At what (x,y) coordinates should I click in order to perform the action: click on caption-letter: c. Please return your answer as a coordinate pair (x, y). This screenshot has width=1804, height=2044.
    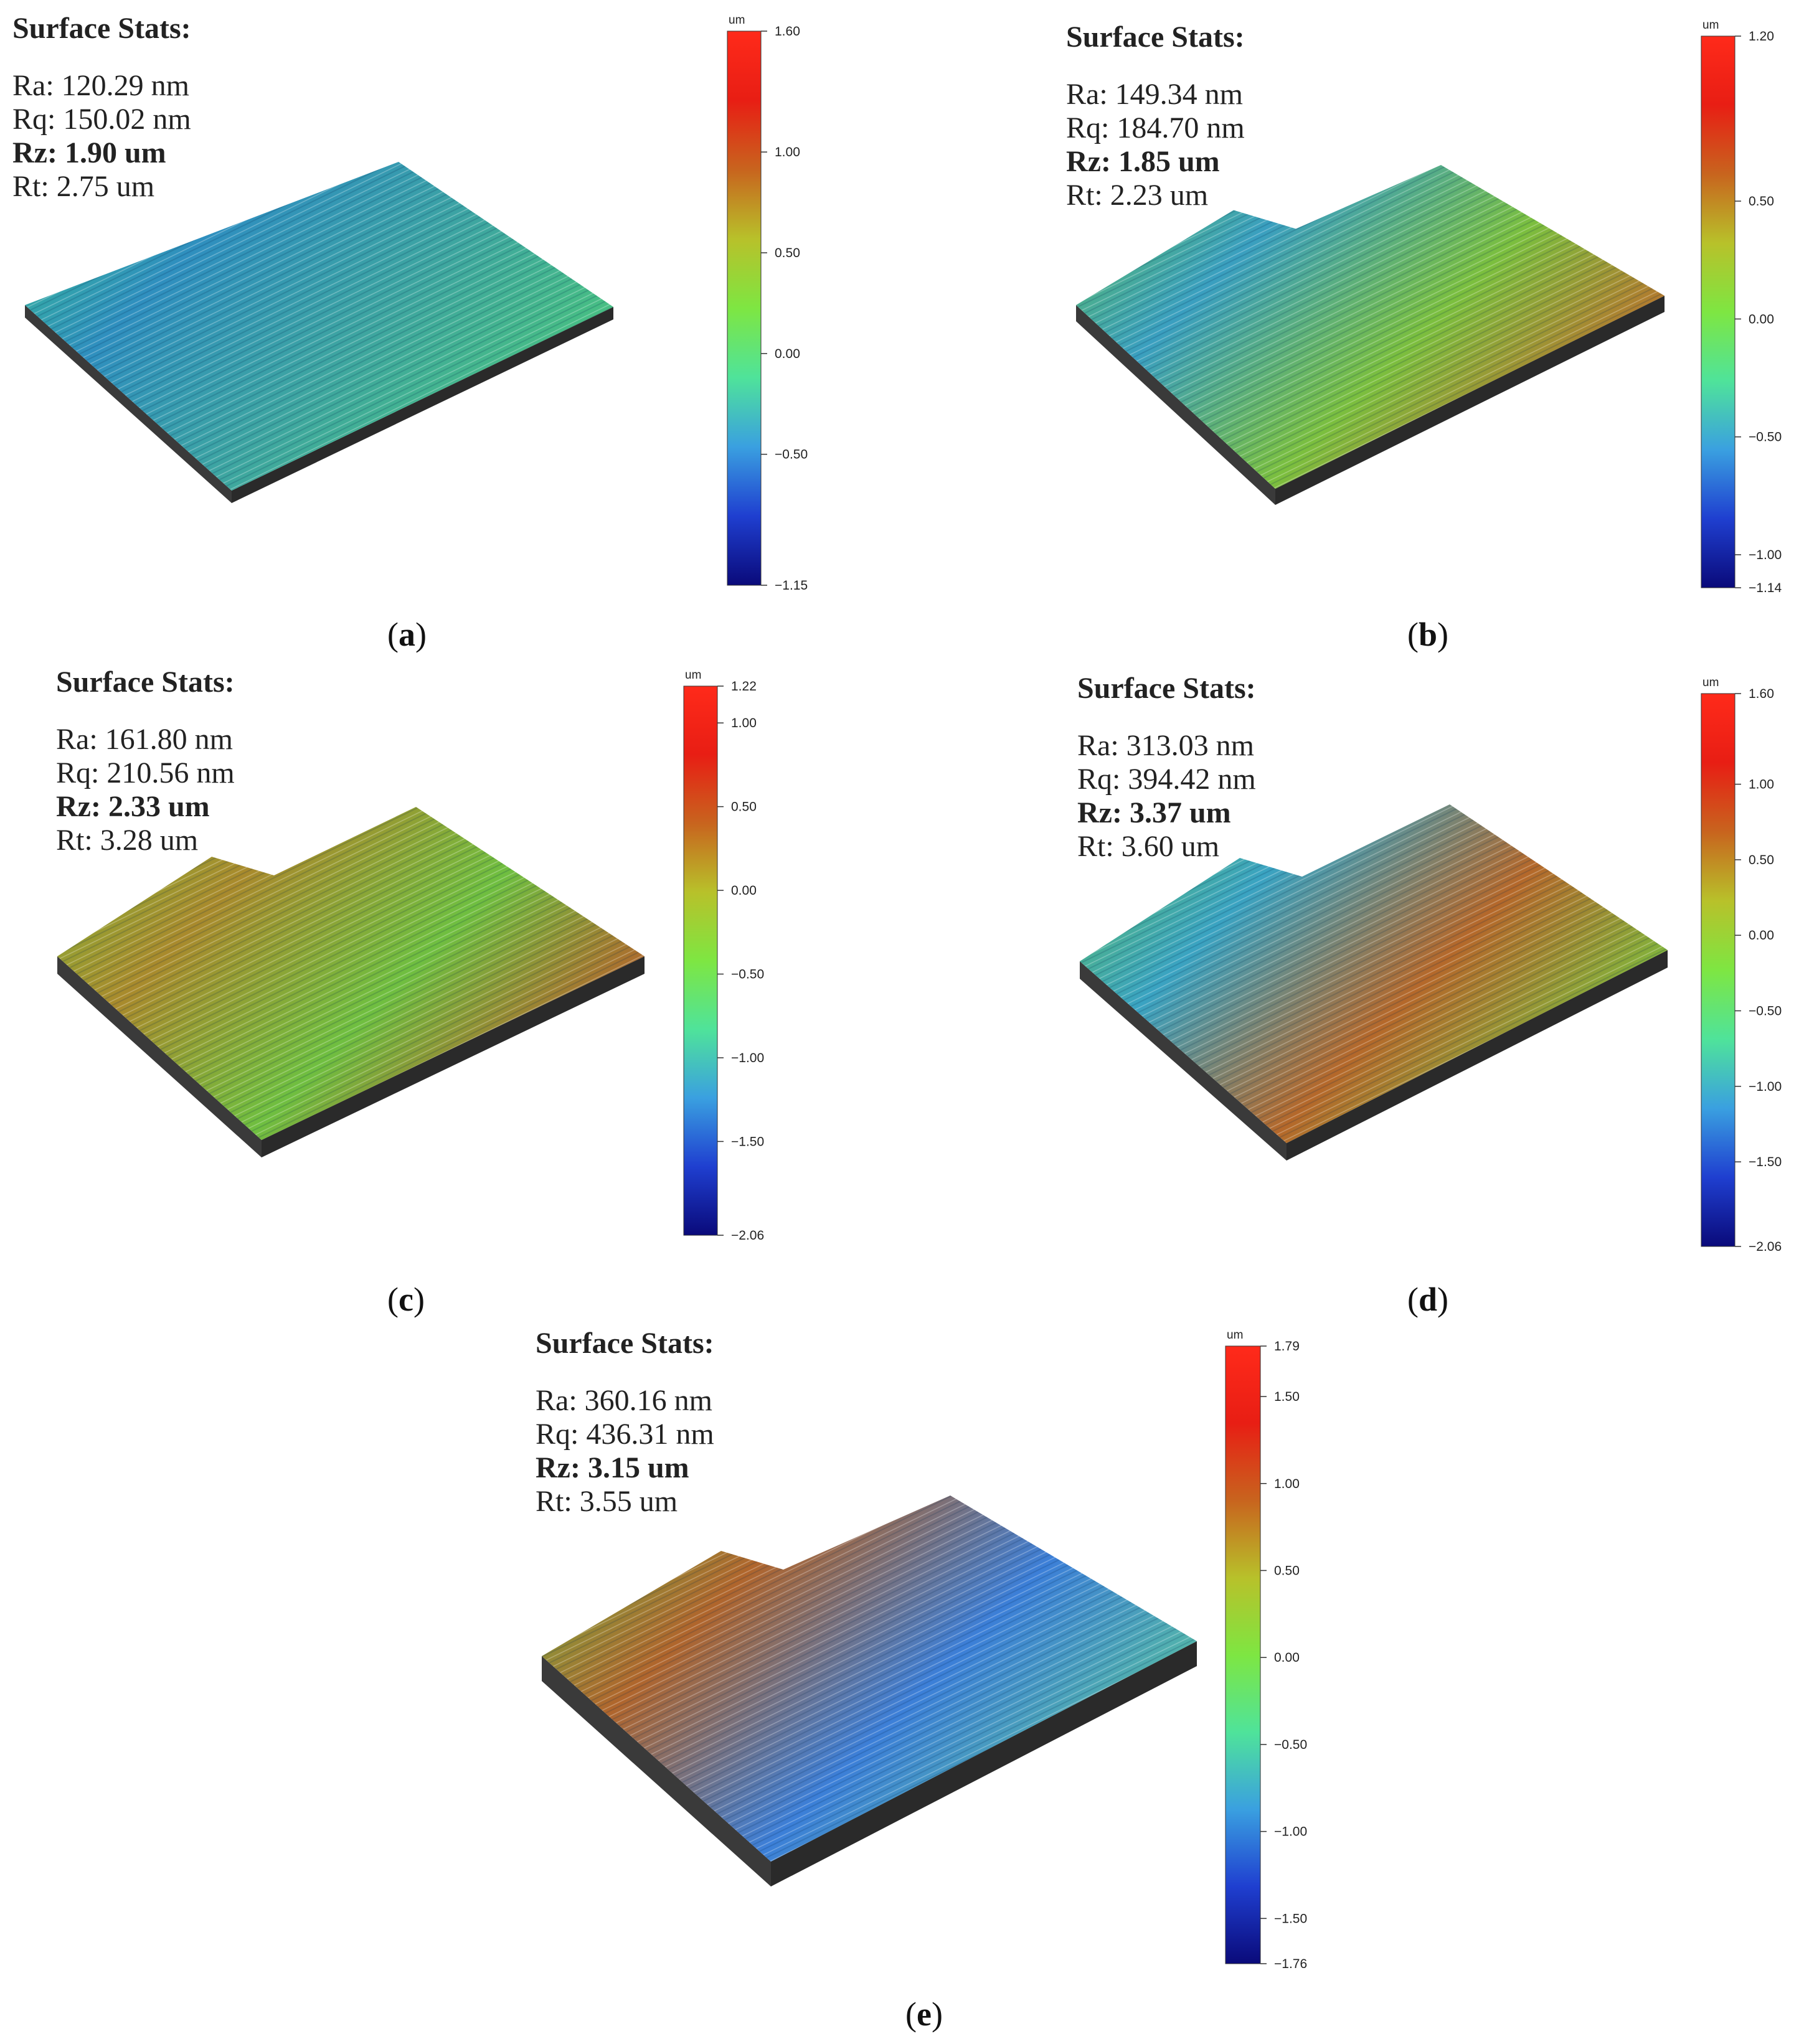
    Looking at the image, I should click on (405, 1300).